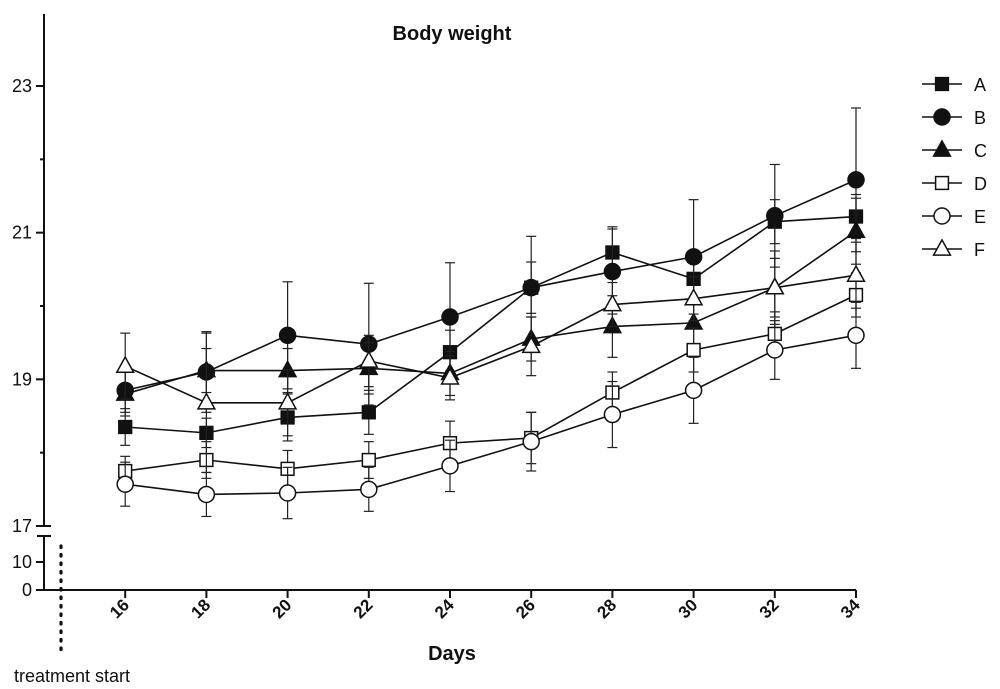  What do you see at coordinates (22, 86) in the screenshot?
I see `y-tick-label: 23` at bounding box center [22, 86].